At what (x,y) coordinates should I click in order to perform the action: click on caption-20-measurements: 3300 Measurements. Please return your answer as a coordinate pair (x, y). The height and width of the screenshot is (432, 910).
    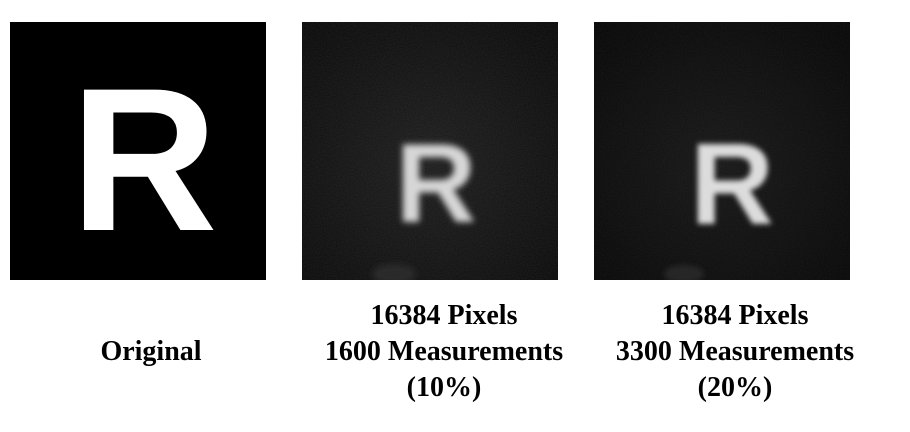
    Looking at the image, I should click on (735, 351).